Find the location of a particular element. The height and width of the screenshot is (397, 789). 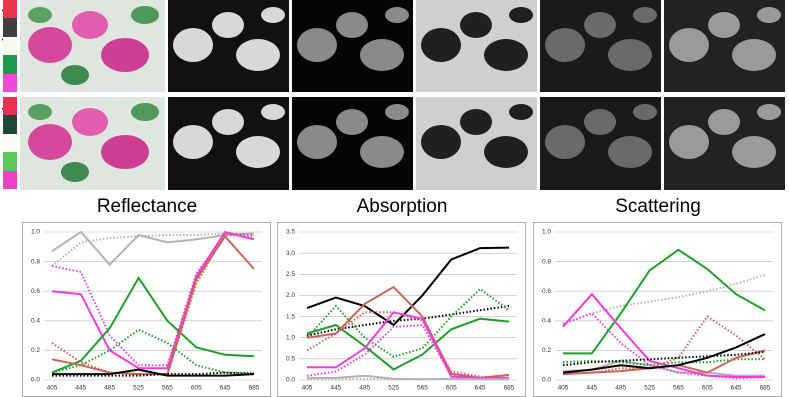

y-tick-label: 1.5 is located at coordinates (290, 316).